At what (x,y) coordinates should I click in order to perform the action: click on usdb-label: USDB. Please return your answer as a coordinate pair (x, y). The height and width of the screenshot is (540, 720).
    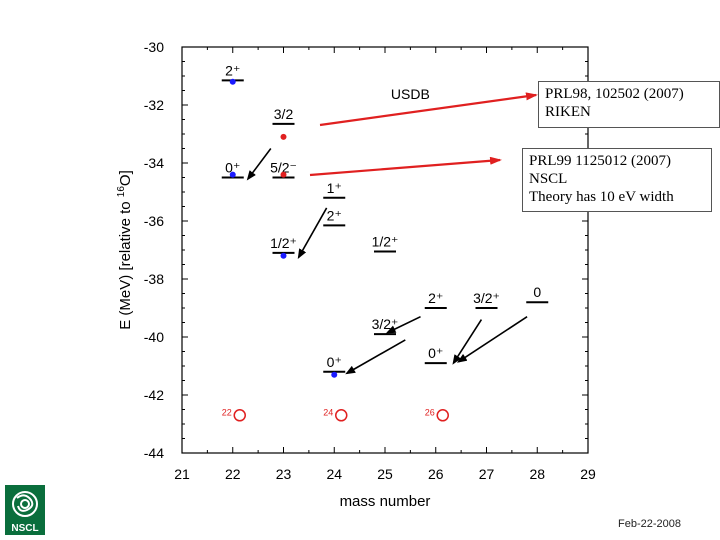
    Looking at the image, I should click on (410, 94).